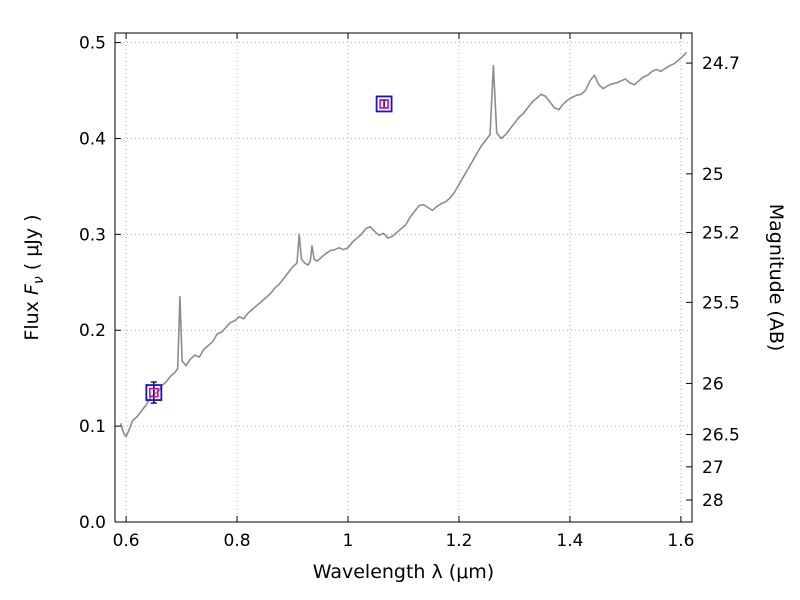 This screenshot has width=800, height=600. What do you see at coordinates (458, 541) in the screenshot?
I see `x-tick-label: 1.2` at bounding box center [458, 541].